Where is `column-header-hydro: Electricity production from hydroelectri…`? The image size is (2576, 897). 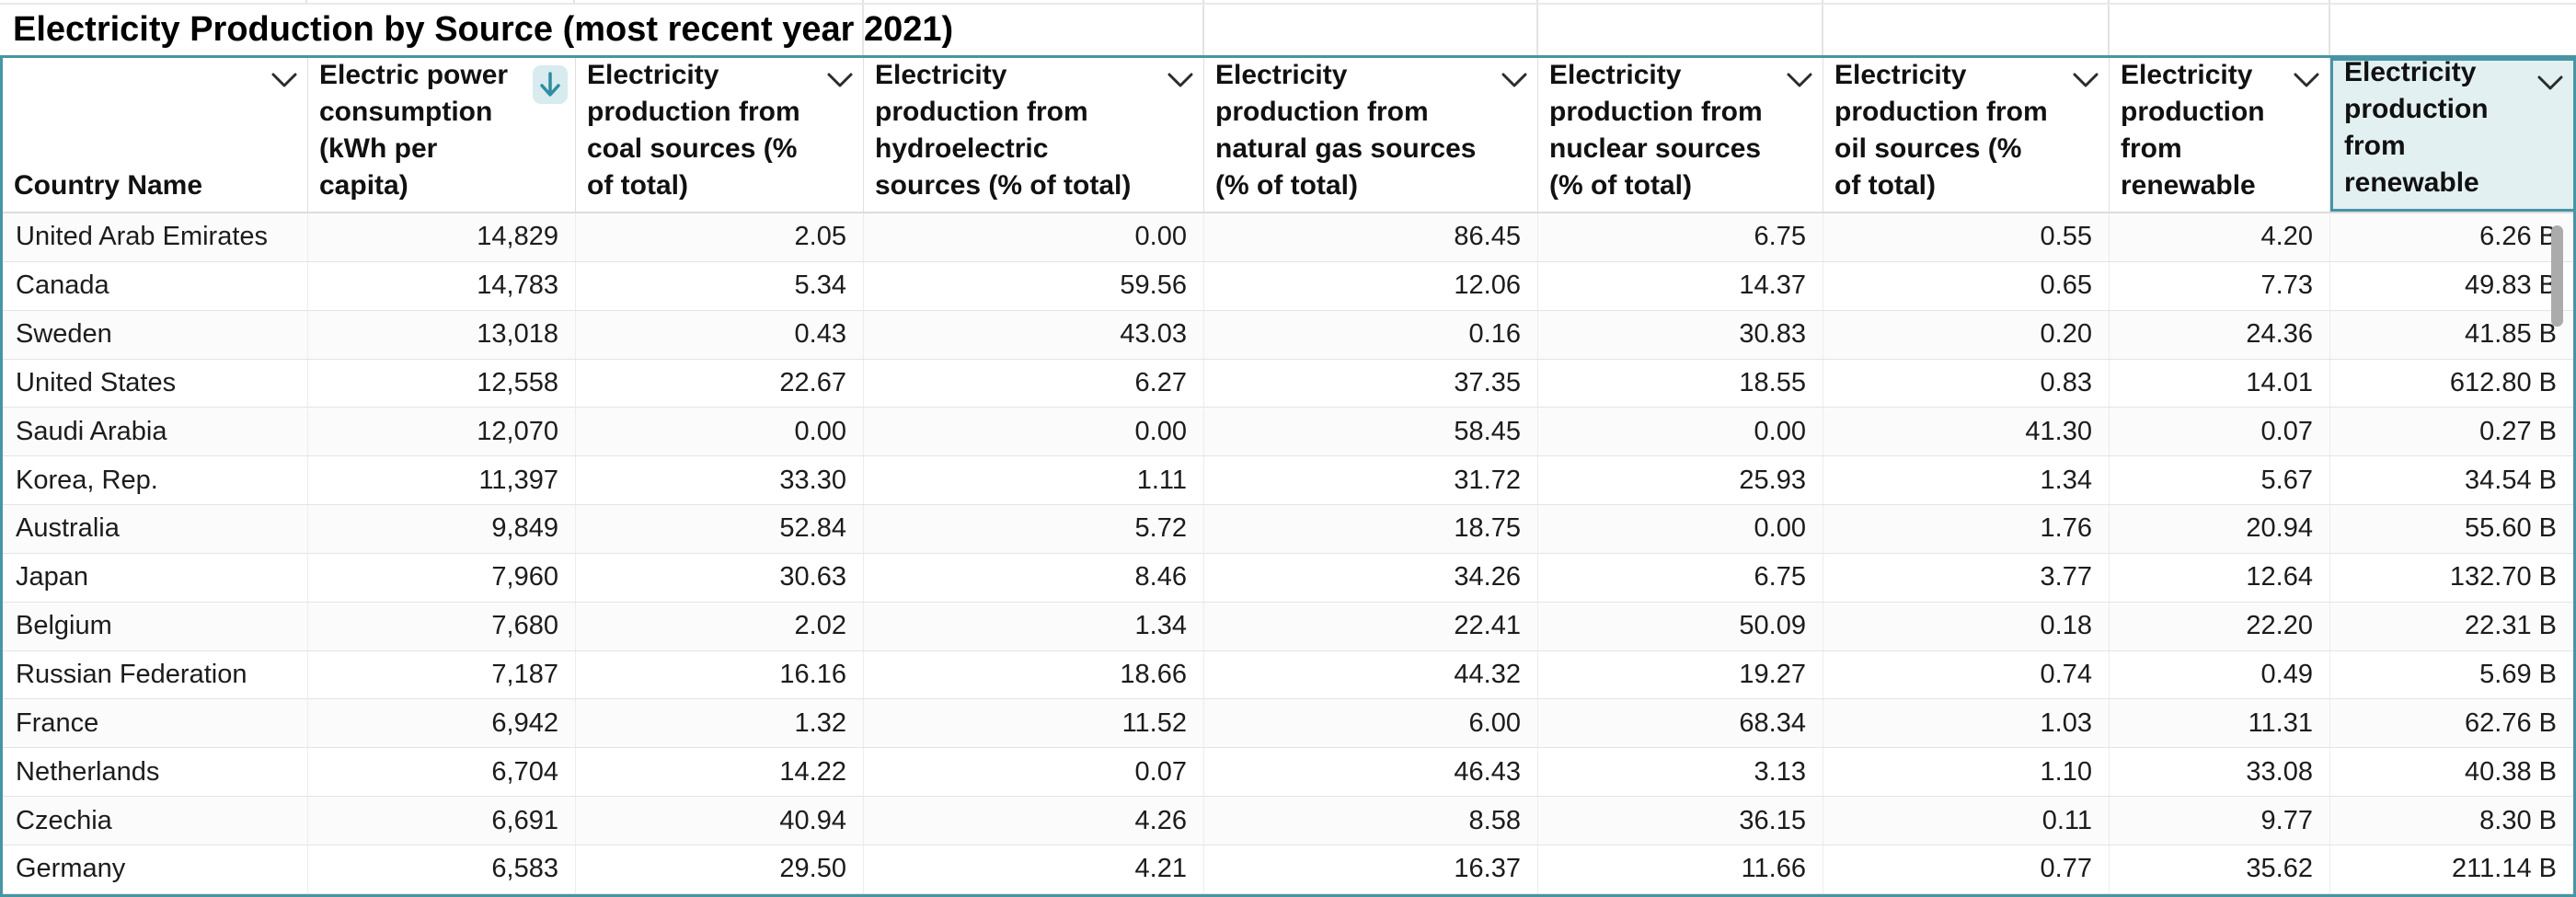 column-header-hydro: Electricity production from hydroelectri… is located at coordinates (1034, 135).